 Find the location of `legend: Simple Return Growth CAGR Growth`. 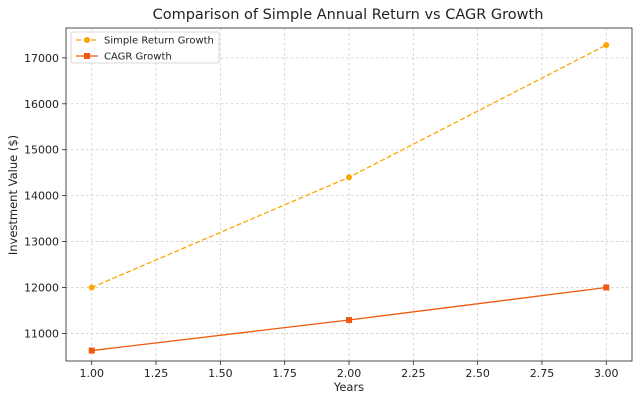

legend: Simple Return Growth CAGR Growth is located at coordinates (145, 47).